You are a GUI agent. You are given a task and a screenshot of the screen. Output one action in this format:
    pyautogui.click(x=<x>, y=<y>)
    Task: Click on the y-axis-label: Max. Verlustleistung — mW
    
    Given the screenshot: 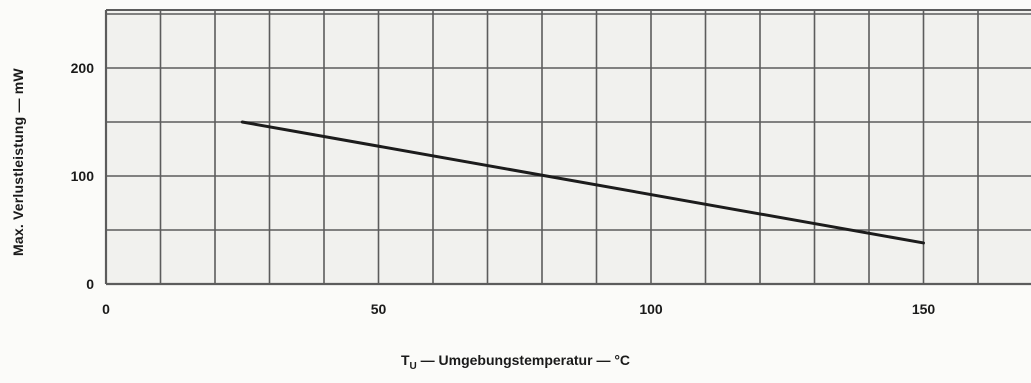 What is the action you would take?
    pyautogui.click(x=18, y=162)
    